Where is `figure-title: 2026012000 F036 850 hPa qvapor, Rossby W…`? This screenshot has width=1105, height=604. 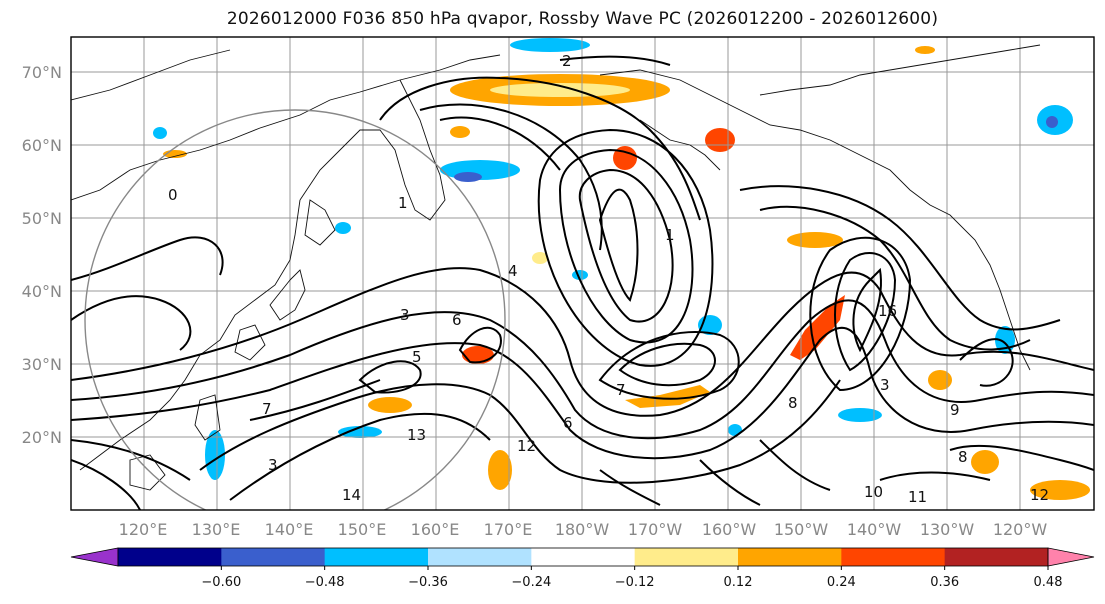 figure-title: 2026012000 F036 850 hPa qvapor, Rossby W… is located at coordinates (582, 19).